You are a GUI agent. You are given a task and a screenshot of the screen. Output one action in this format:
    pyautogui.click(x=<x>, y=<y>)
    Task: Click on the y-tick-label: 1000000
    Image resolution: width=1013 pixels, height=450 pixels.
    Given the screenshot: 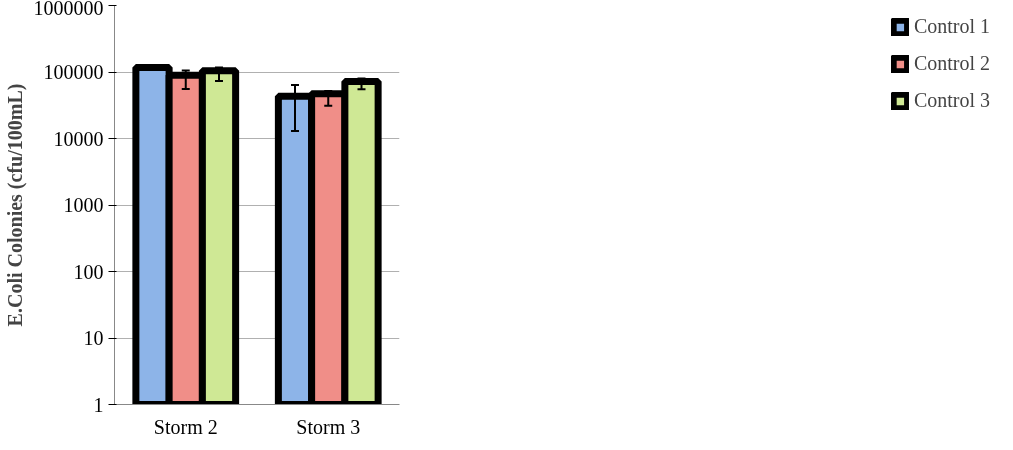 What is the action you would take?
    pyautogui.click(x=68, y=9)
    